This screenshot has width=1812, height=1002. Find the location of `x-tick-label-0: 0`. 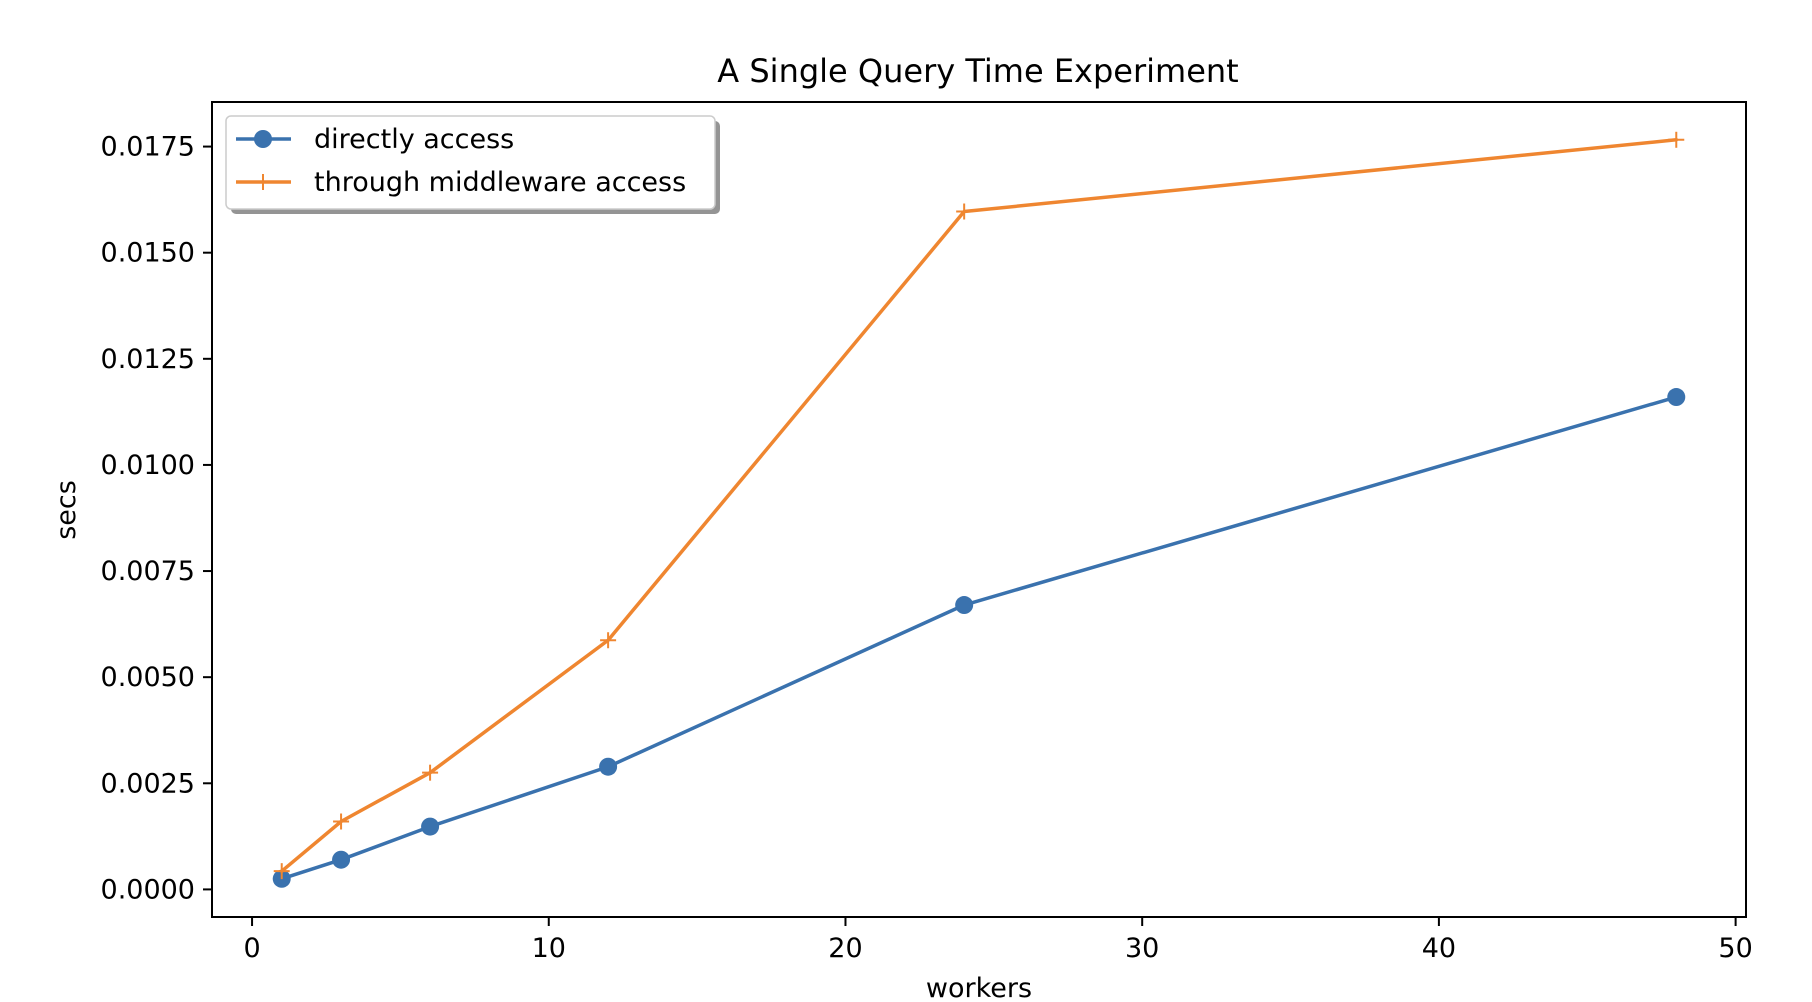

x-tick-label-0: 0 is located at coordinates (251, 948).